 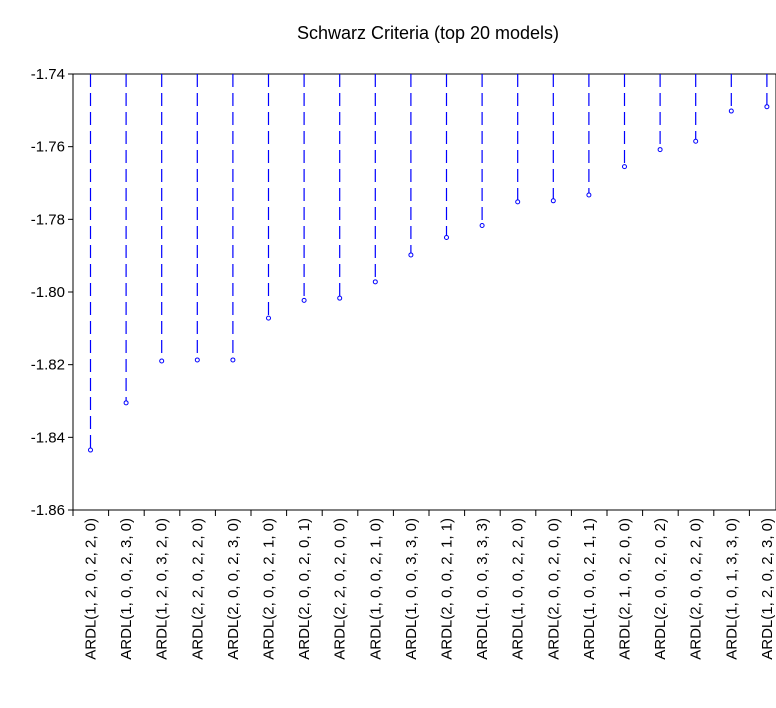 I want to click on y-tick-label: -1.78, so click(x=48, y=219).